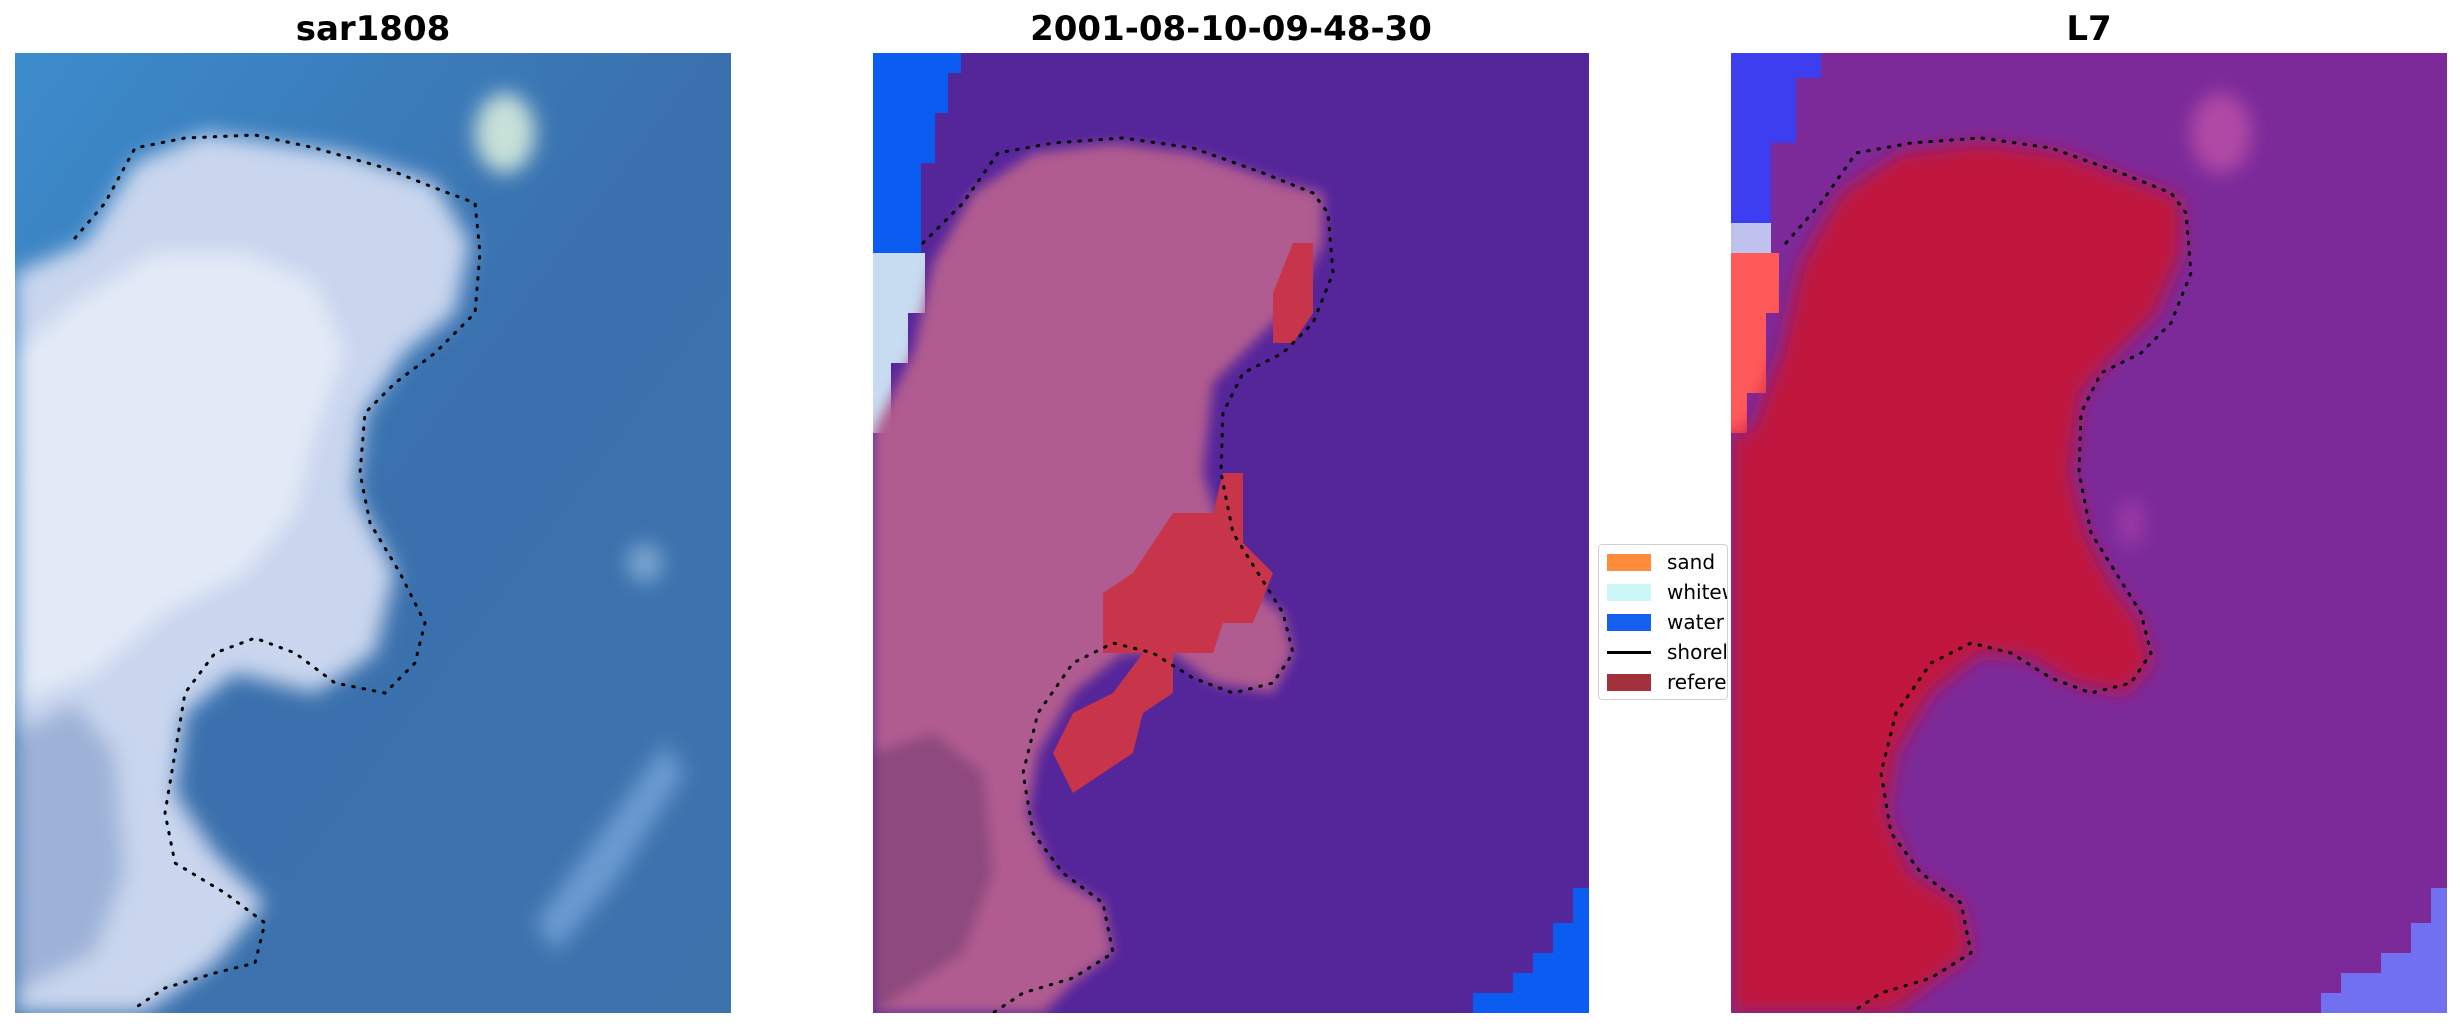 Image resolution: width=2460 pixels, height=1027 pixels. I want to click on legend-label-water: water, so click(1695, 622).